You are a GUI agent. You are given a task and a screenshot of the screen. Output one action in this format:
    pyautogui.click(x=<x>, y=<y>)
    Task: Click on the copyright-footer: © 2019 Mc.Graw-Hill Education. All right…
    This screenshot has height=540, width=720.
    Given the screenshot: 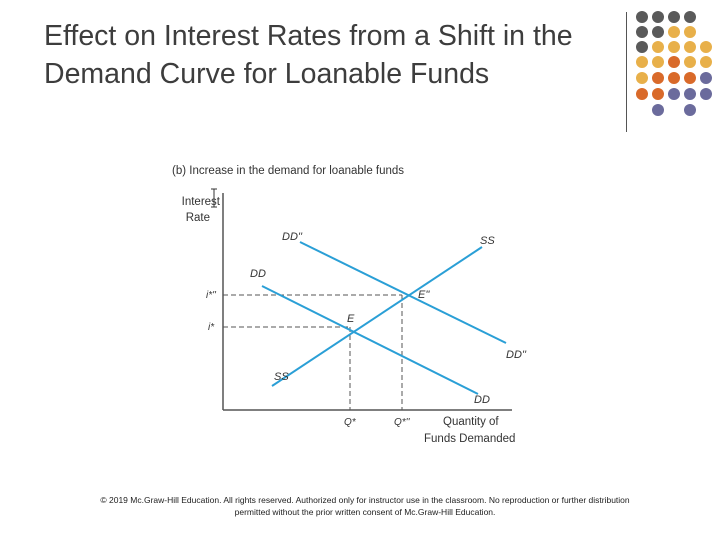 What is the action you would take?
    pyautogui.click(x=365, y=506)
    